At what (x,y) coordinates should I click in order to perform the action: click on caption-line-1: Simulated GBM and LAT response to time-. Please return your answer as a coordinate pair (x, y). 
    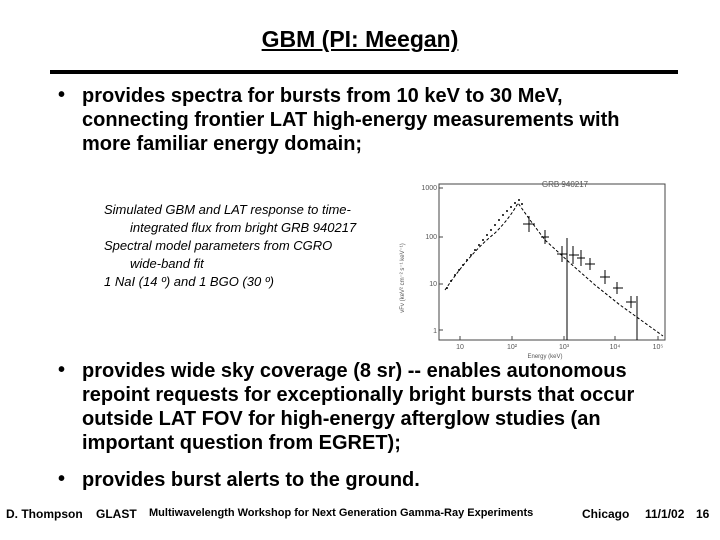
    Looking at the image, I should click on (227, 209).